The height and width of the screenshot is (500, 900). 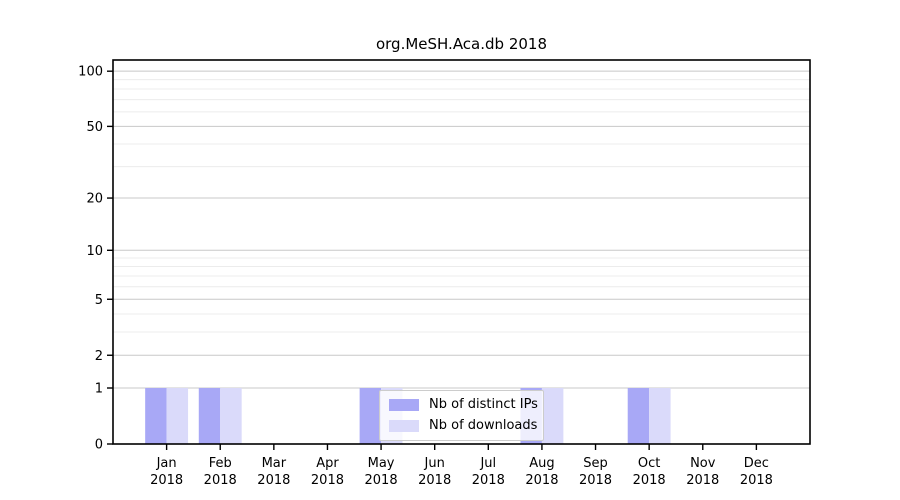 I want to click on legend-item-distinct-ips: Nb of distinct IPs, so click(x=463, y=405).